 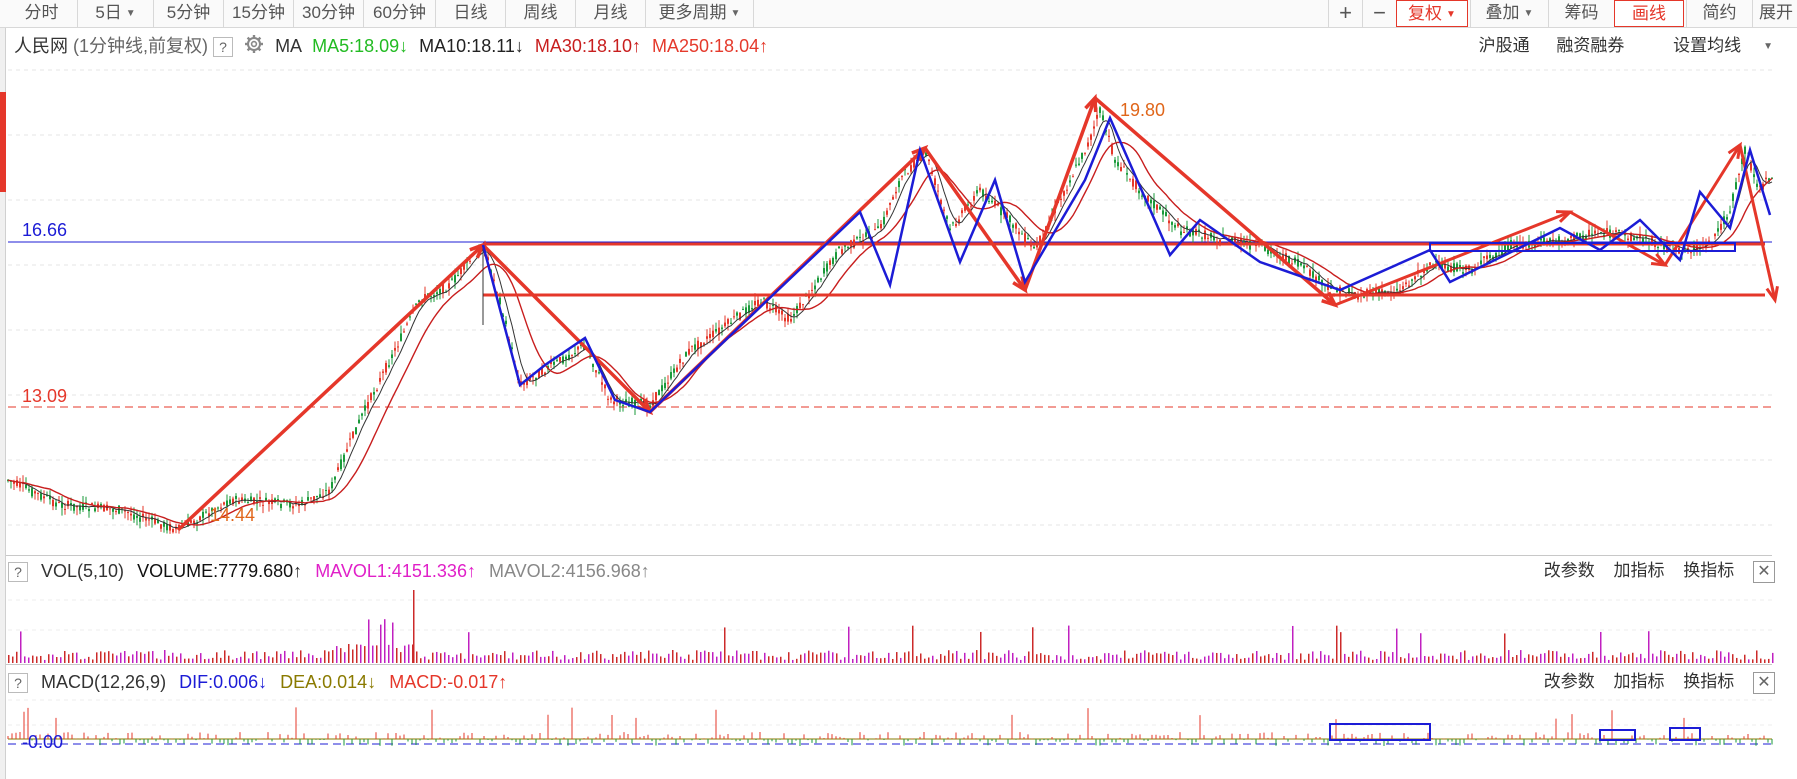 I want to click on period-tab-fenshi: 分时, so click(x=42, y=13).